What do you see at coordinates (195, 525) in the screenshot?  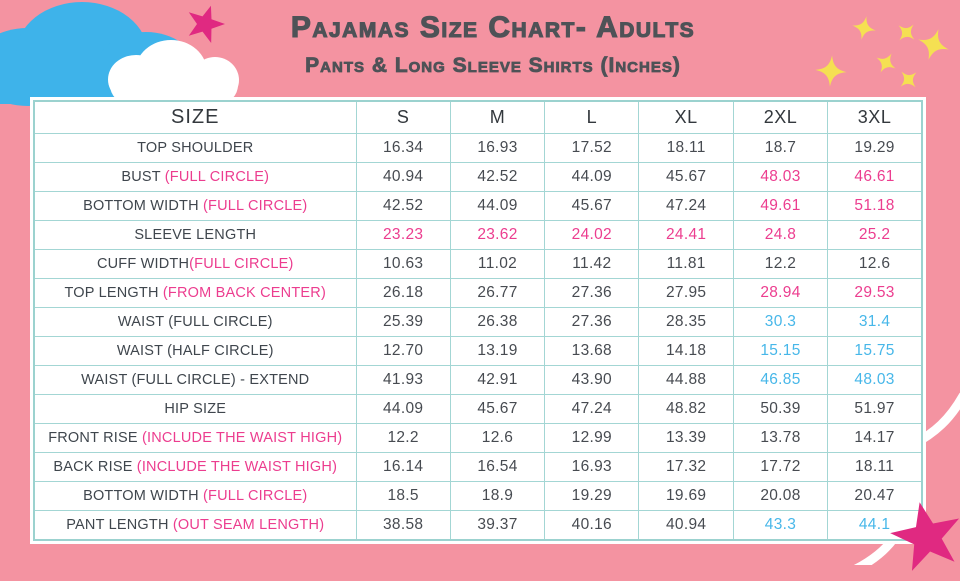 I see `row-label: PANT LENGTH (OUT SEAM LENGTH)` at bounding box center [195, 525].